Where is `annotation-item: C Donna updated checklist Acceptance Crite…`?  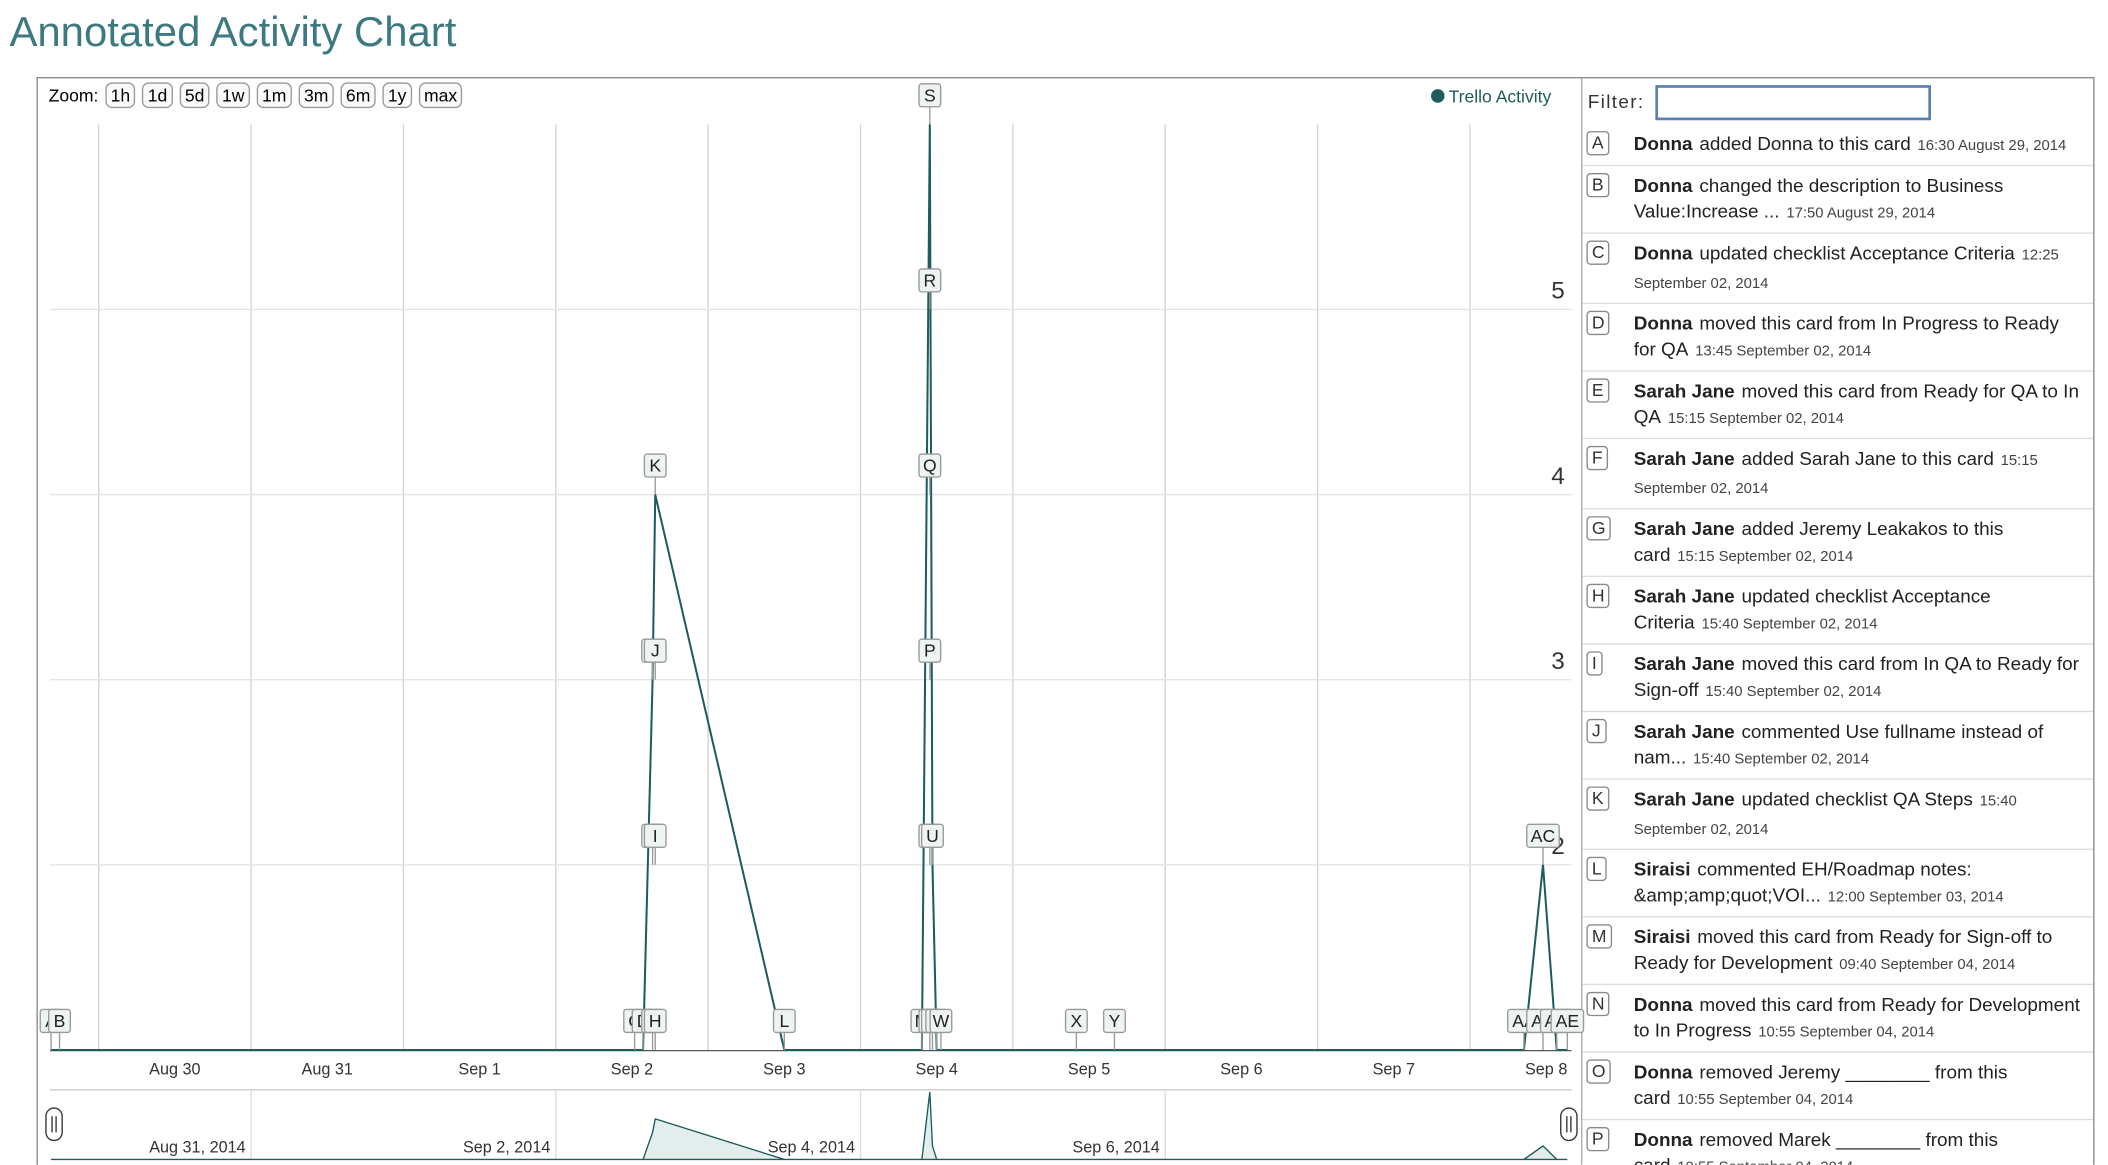 annotation-item: C Donna updated checklist Acceptance Crite… is located at coordinates (1838, 269).